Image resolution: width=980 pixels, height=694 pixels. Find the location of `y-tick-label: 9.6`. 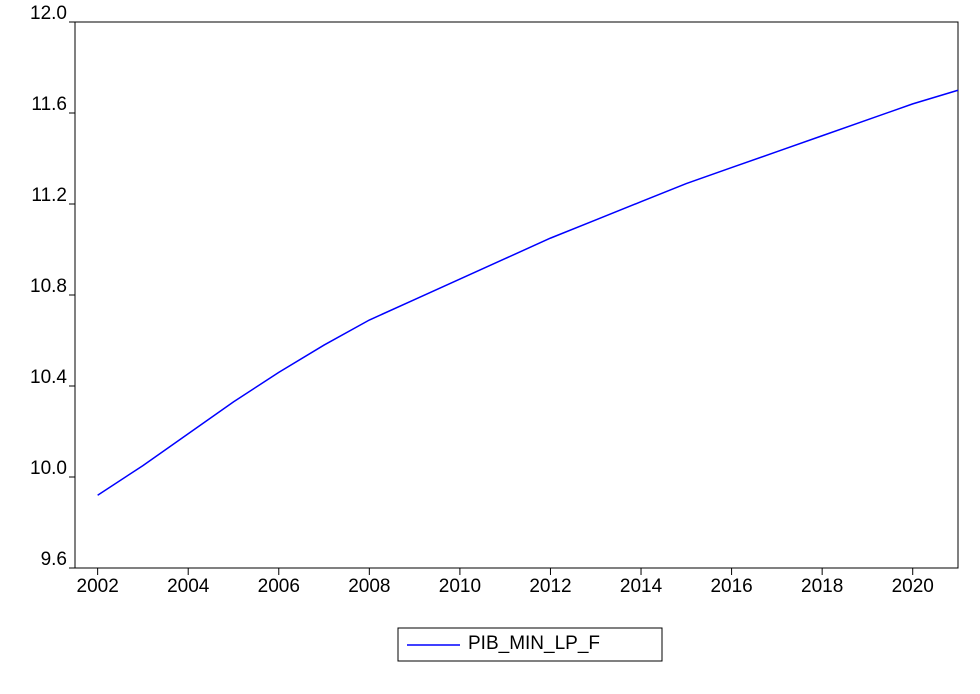

y-tick-label: 9.6 is located at coordinates (54, 559).